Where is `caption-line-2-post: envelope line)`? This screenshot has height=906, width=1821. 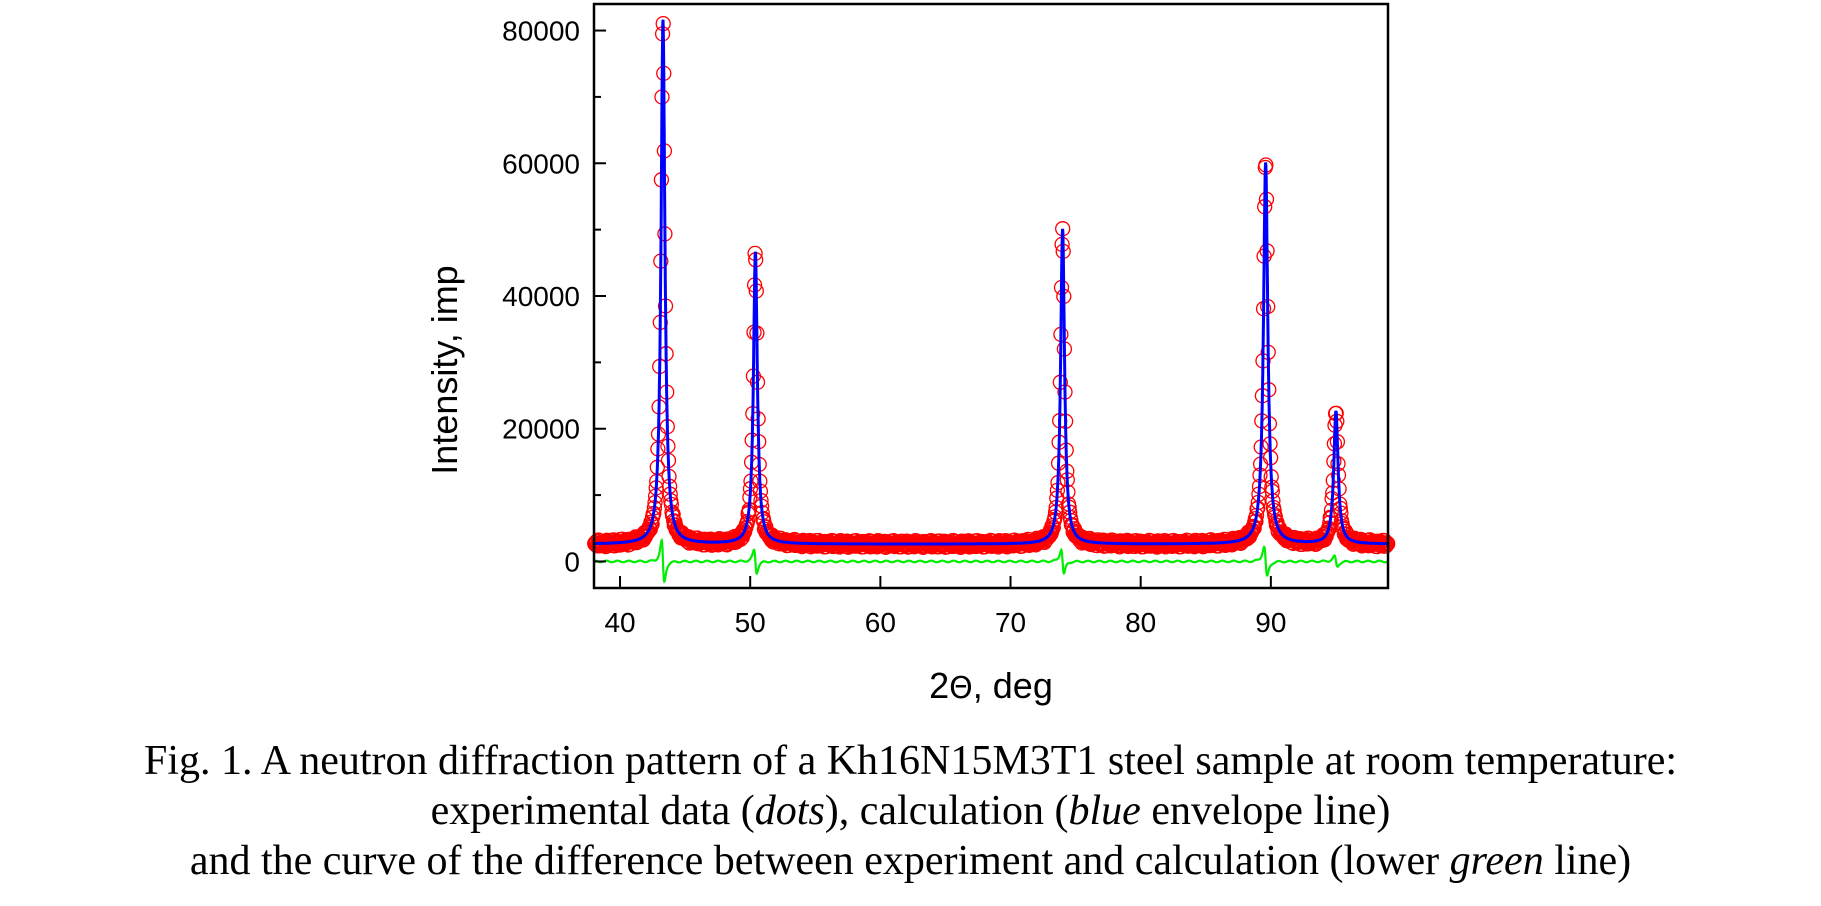
caption-line-2-post: envelope line) is located at coordinates (1265, 811).